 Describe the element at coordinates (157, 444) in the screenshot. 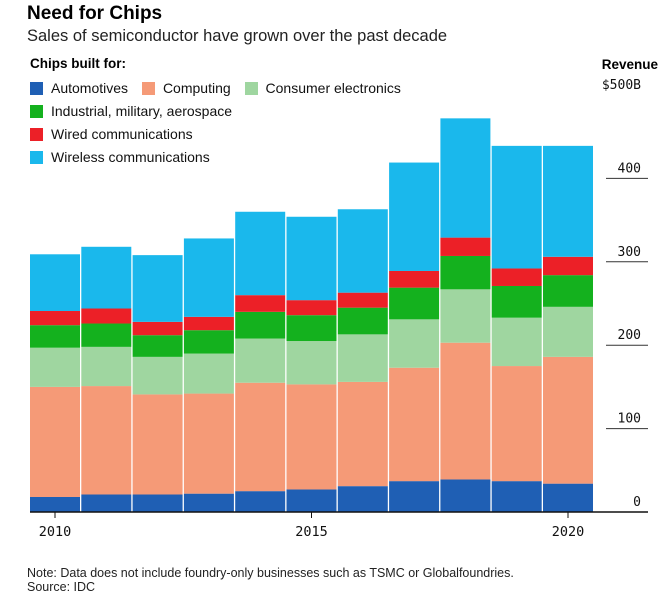

I see `bar-computing-2012` at that location.